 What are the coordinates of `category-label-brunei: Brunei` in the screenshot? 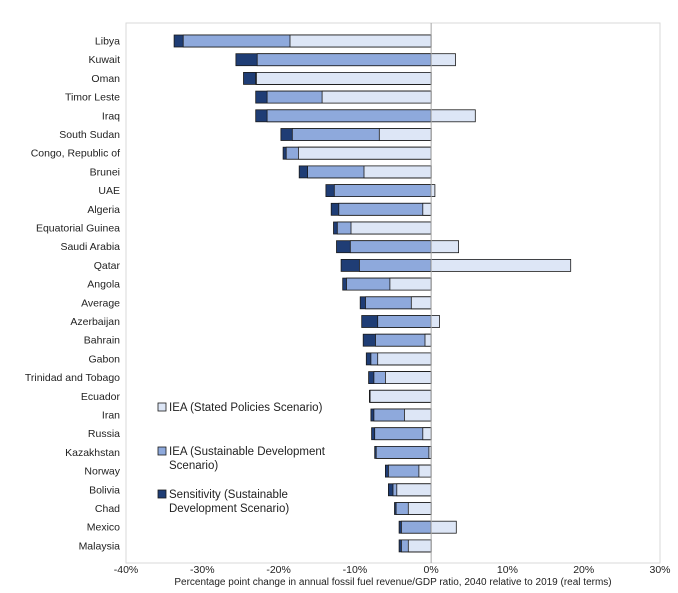 It's located at (105, 172).